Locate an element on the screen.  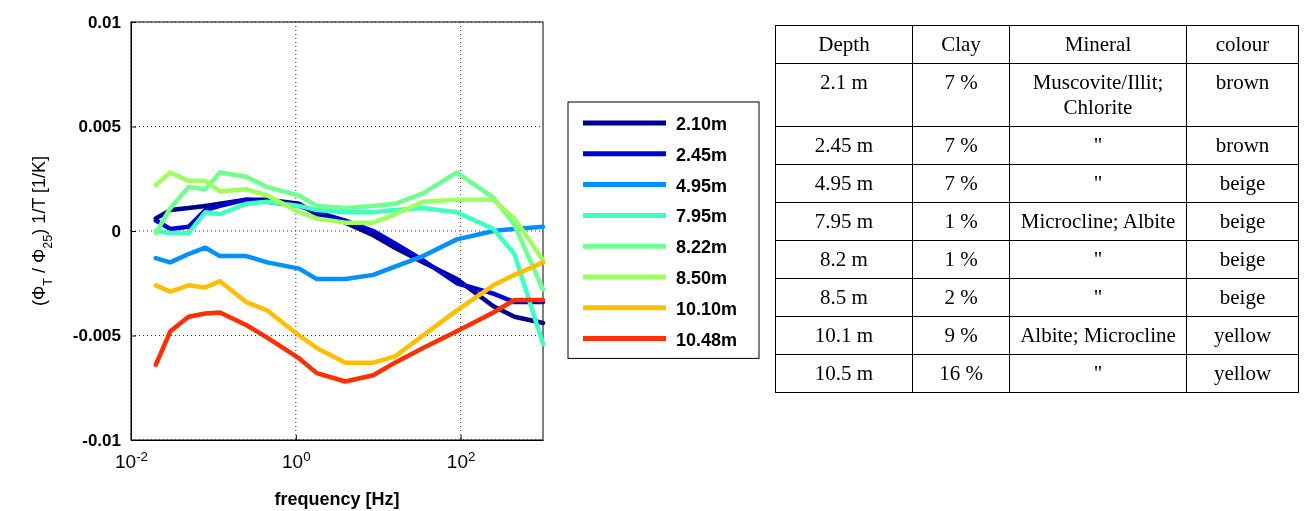
category-label: Clay is located at coordinates (961, 44).